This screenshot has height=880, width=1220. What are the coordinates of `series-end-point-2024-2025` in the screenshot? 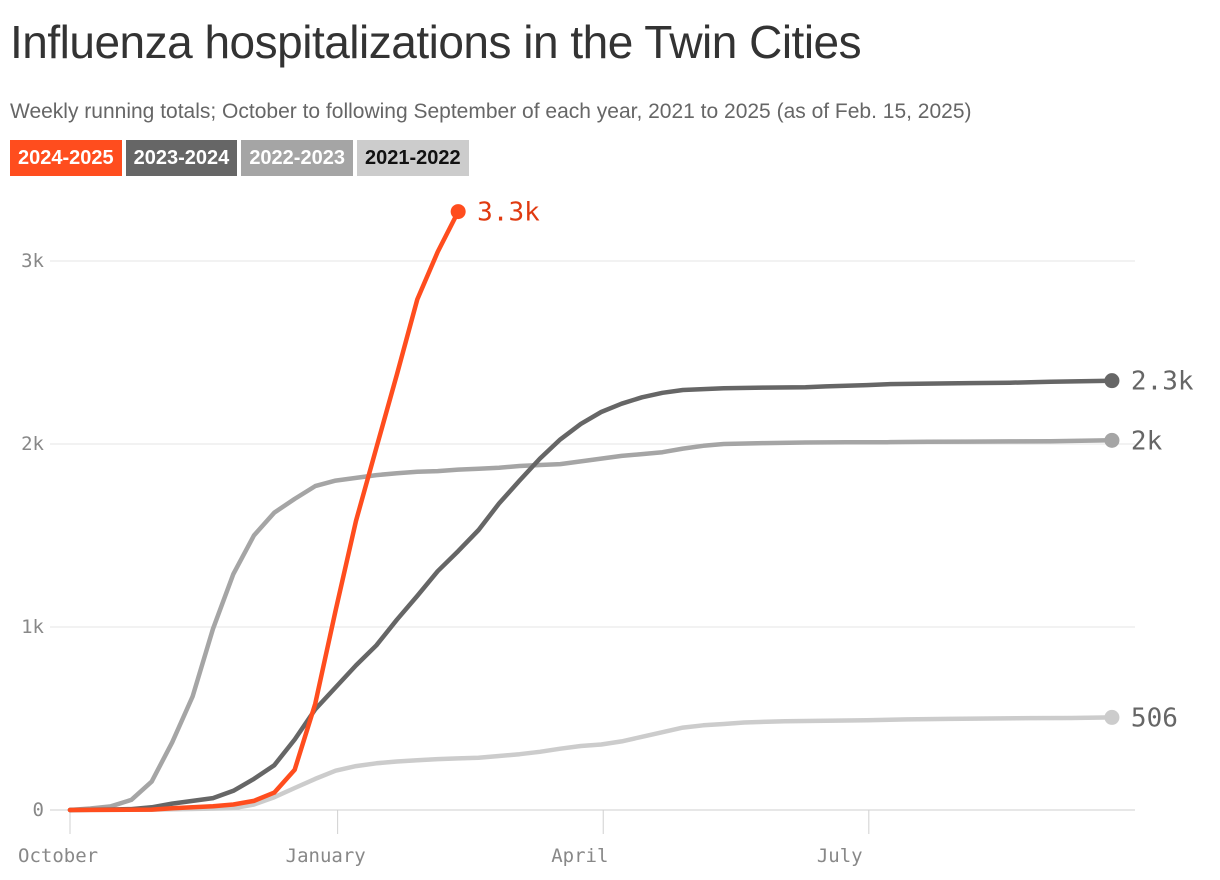 It's located at (458, 212).